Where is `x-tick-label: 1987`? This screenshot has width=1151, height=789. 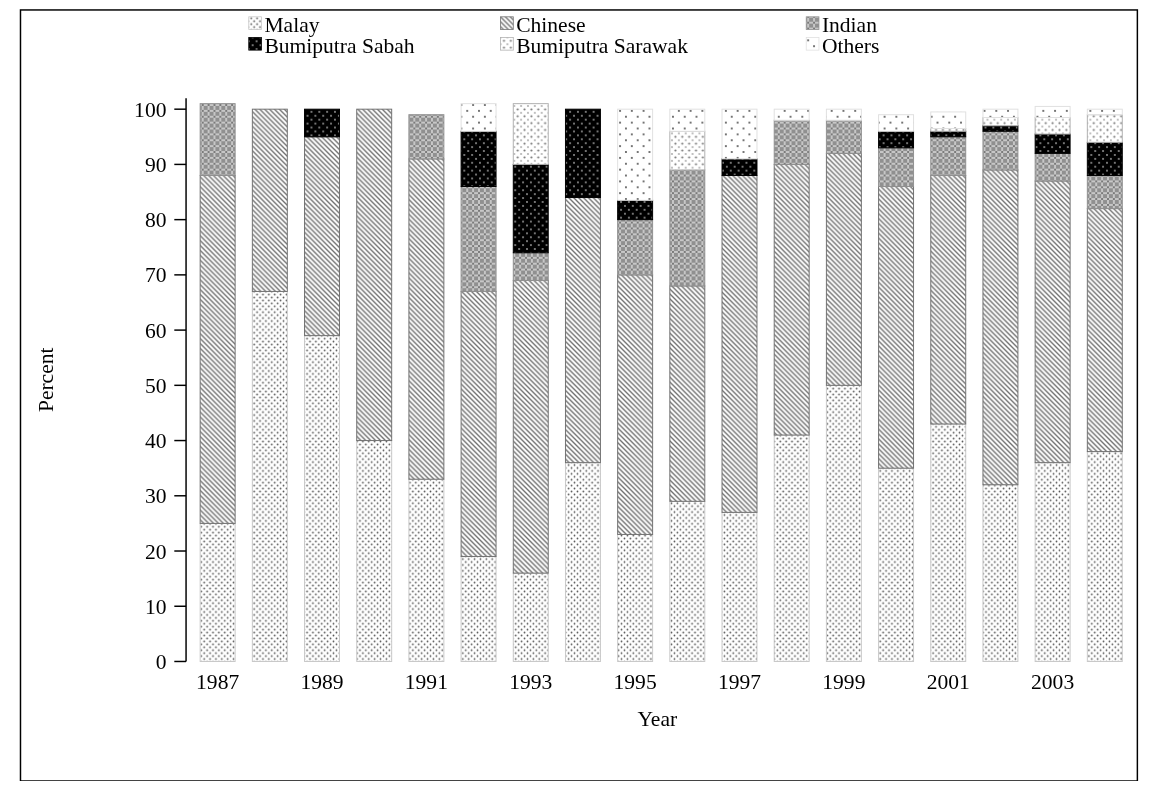
x-tick-label: 1987 is located at coordinates (218, 681).